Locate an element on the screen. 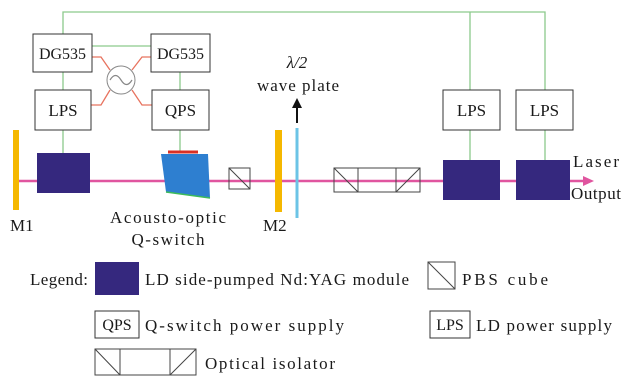 This screenshot has height=376, width=623. dg535-left-frame is located at coordinates (62, 53).